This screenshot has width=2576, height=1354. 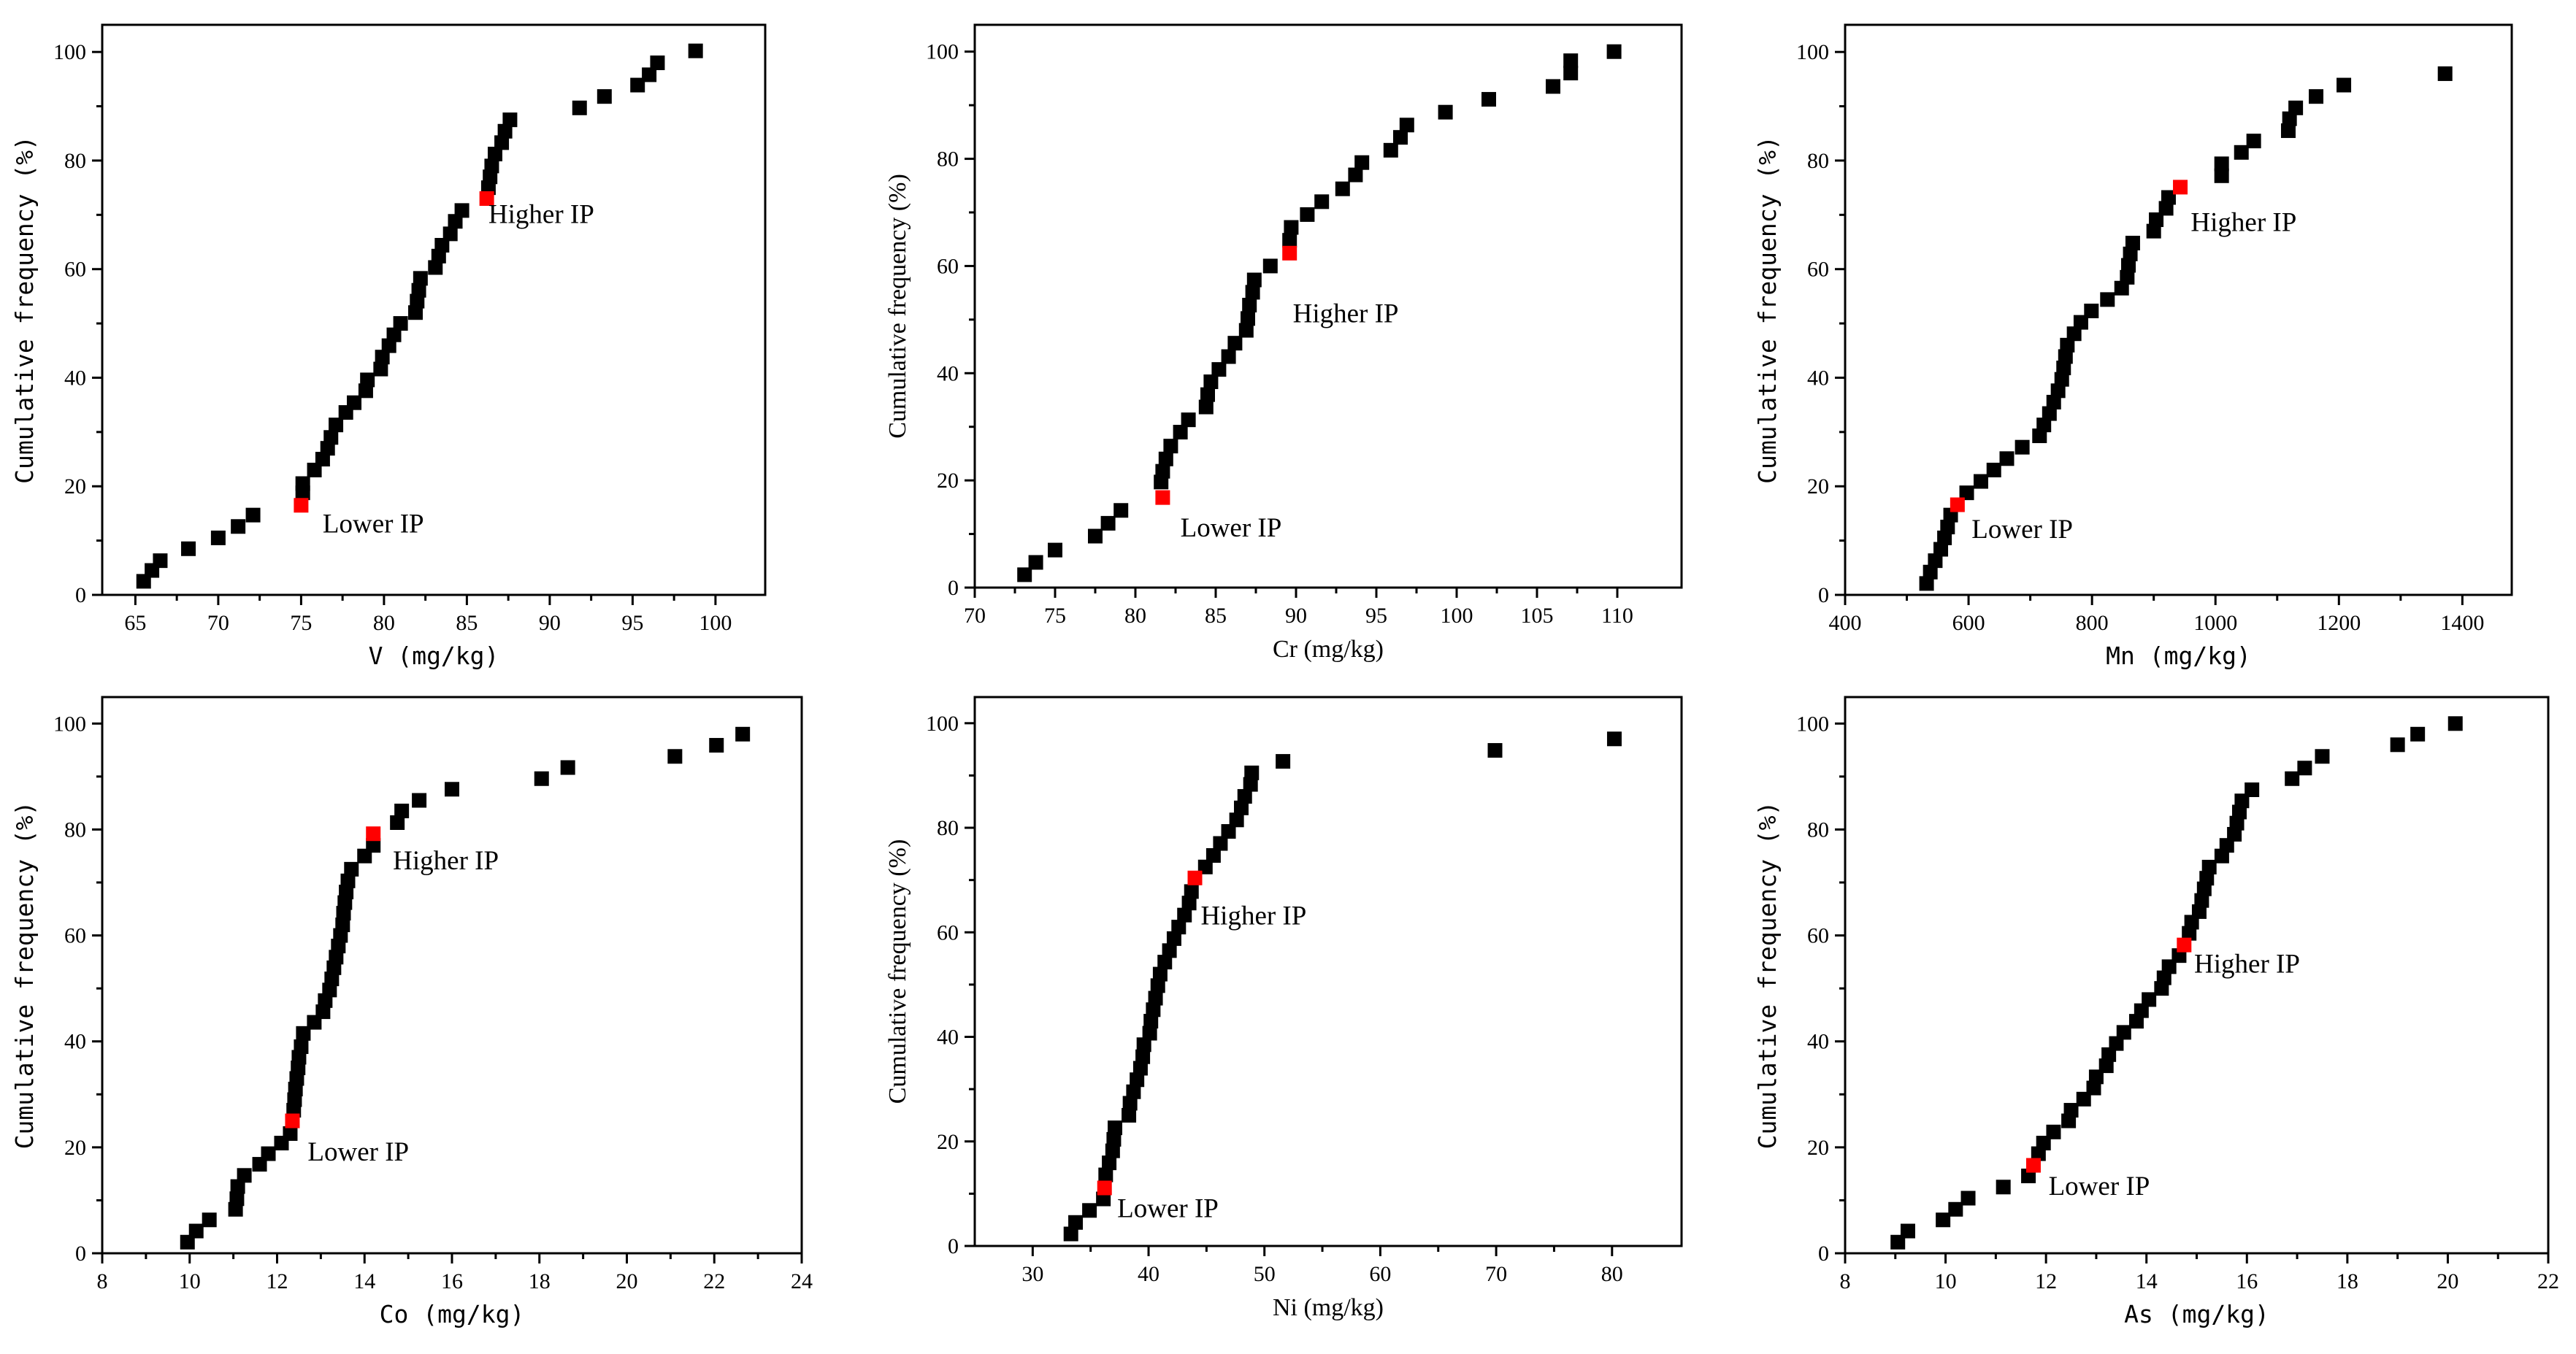 What do you see at coordinates (373, 524) in the screenshot?
I see `lower-ip-label: Lower IP` at bounding box center [373, 524].